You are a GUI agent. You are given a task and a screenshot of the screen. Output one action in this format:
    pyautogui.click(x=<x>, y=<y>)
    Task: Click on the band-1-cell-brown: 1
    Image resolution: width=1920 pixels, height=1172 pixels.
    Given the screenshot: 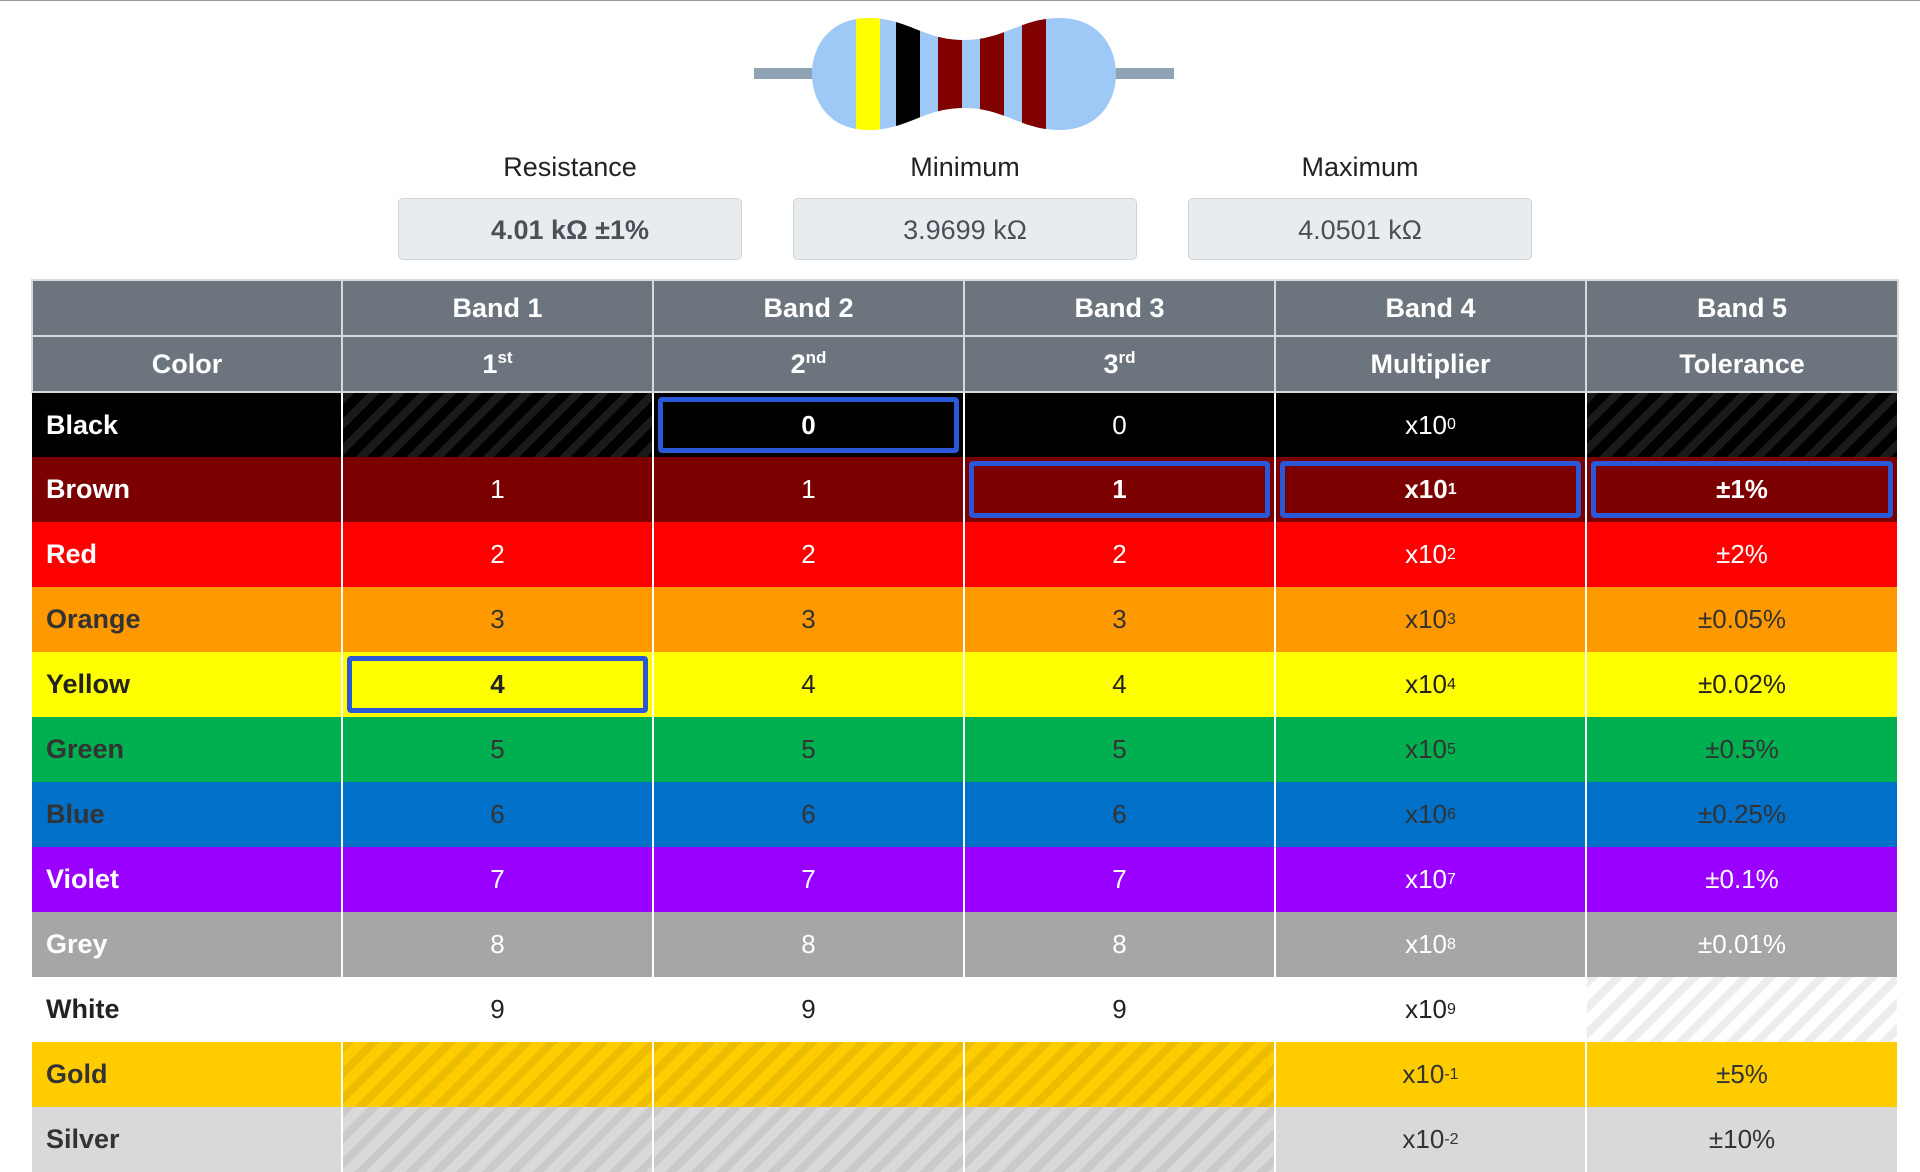 What is the action you would take?
    pyautogui.click(x=498, y=489)
    